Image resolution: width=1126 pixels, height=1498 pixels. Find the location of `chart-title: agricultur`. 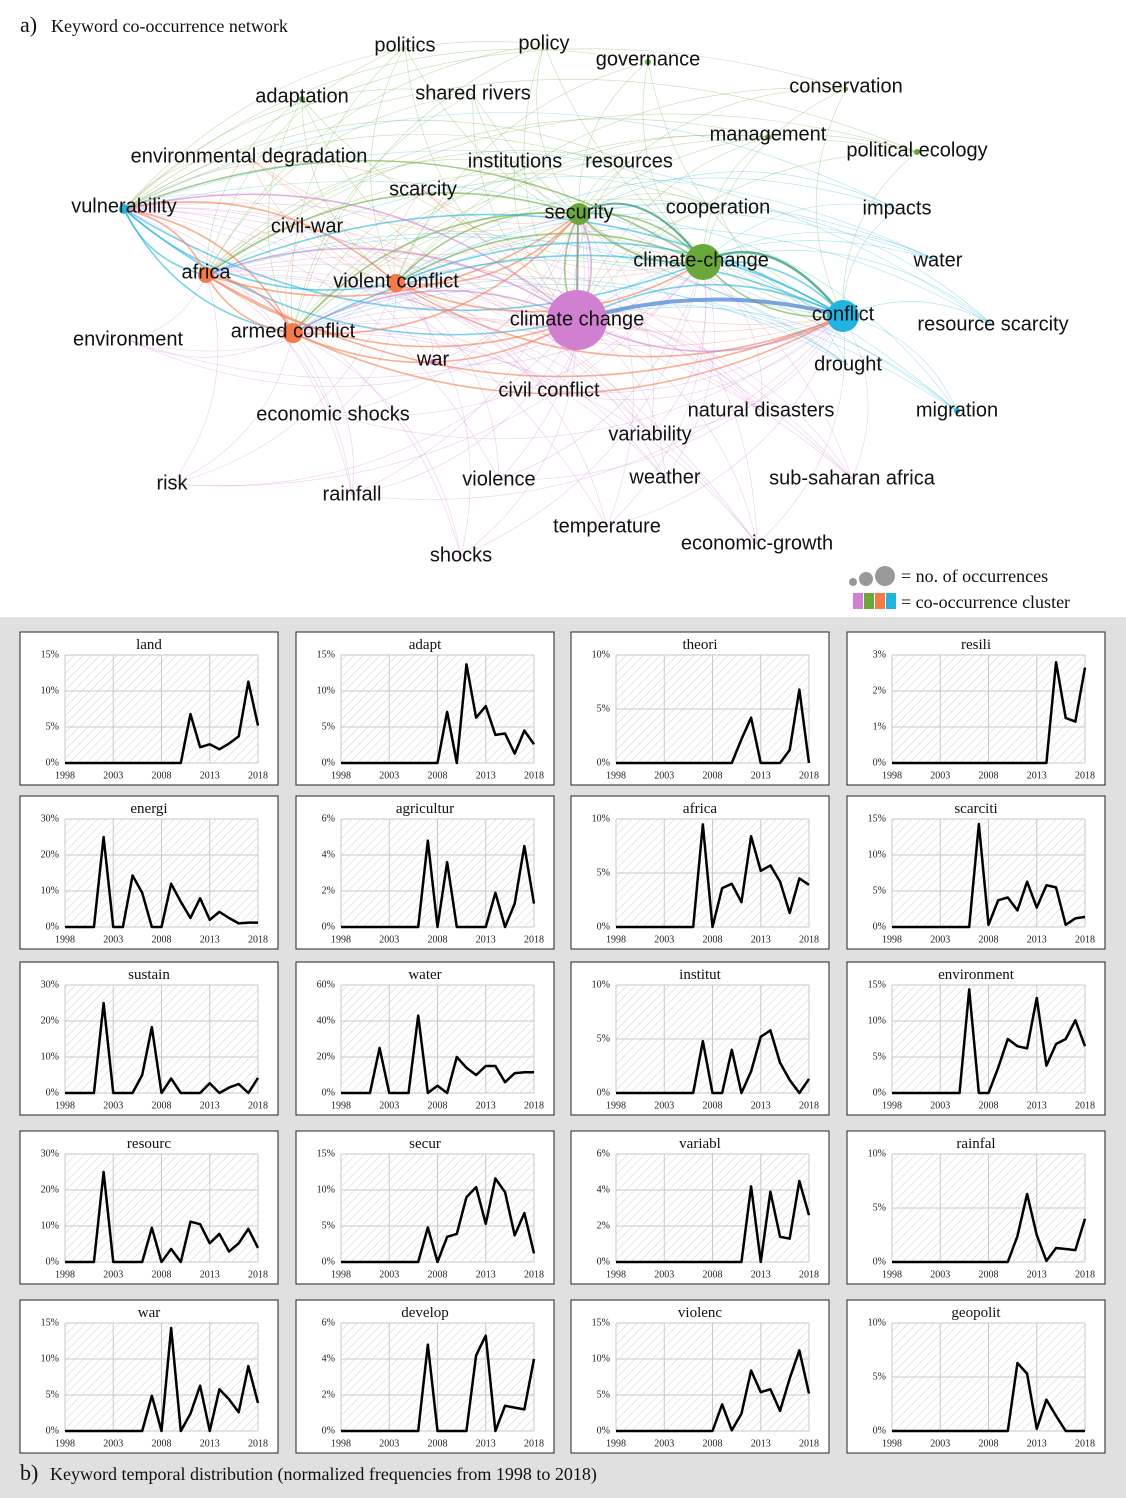

chart-title: agricultur is located at coordinates (425, 809).